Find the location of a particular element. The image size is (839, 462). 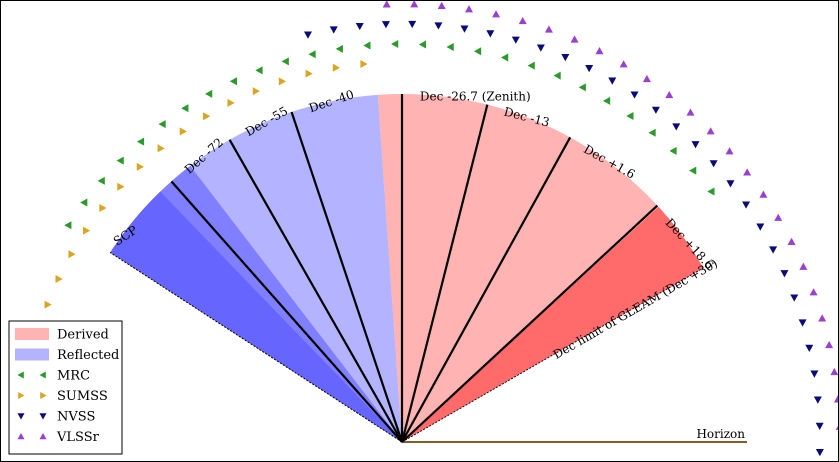

legend-label: SUMSS is located at coordinates (82, 396).